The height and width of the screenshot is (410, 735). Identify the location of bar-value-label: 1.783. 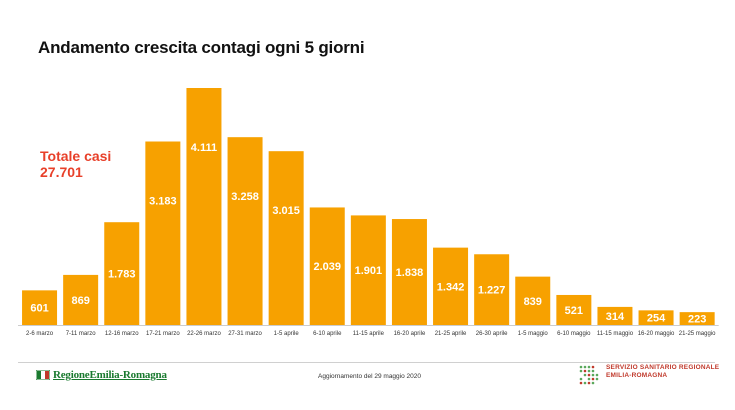
(122, 275).